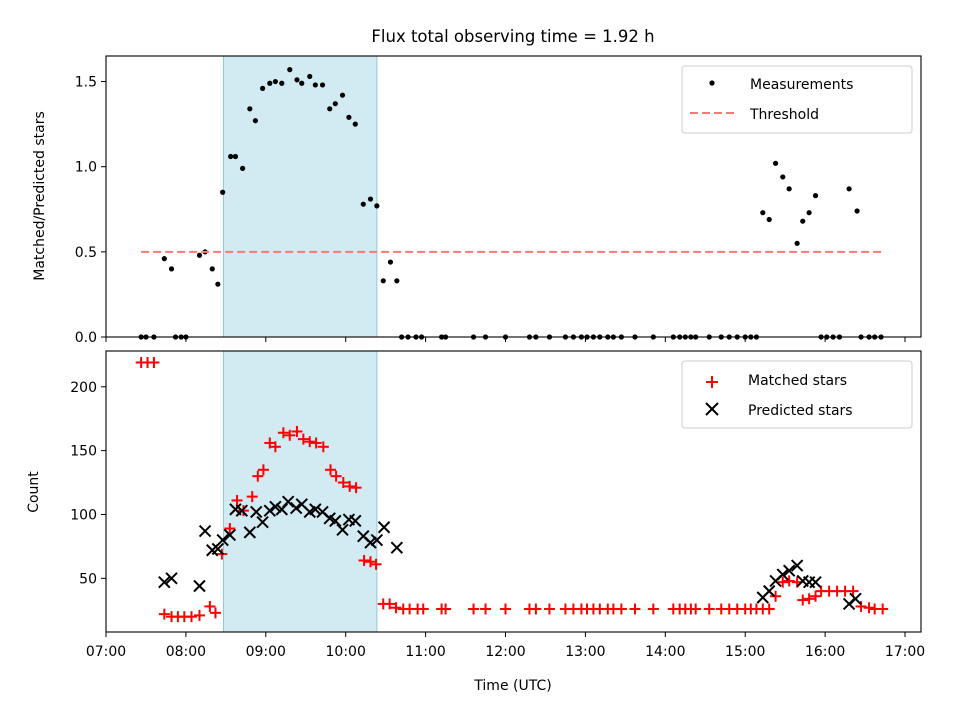  I want to click on top-y-tick-label: 1.0, so click(86, 168).